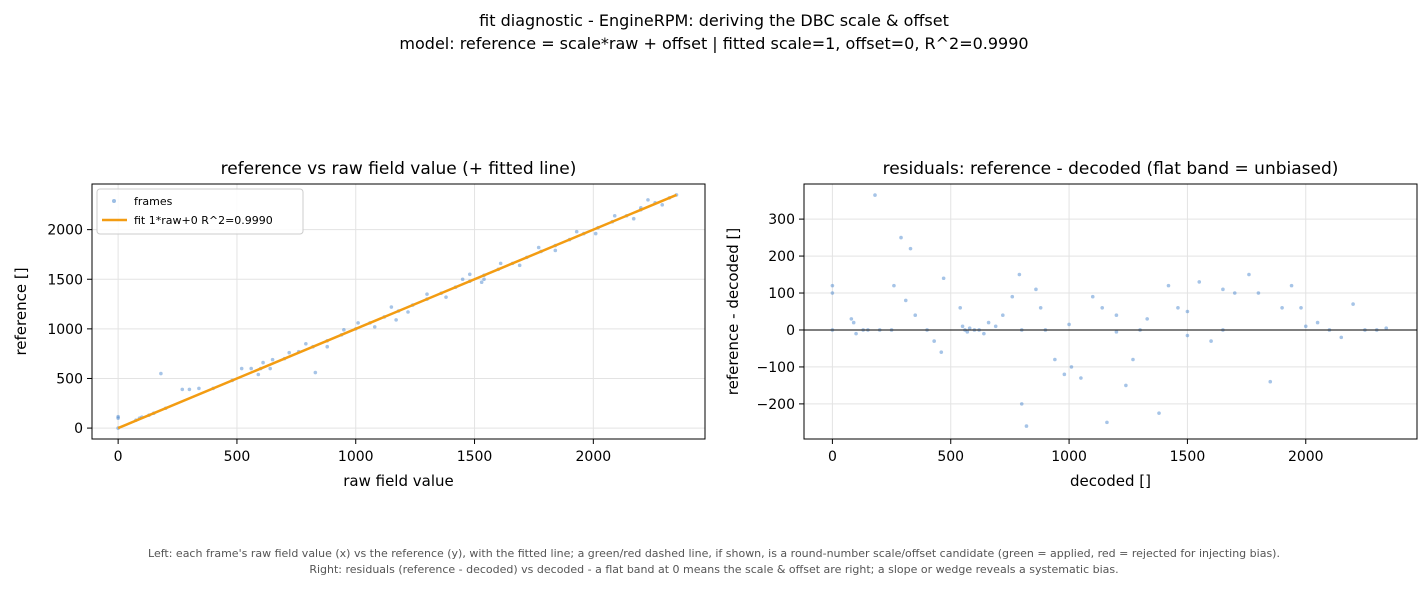  Describe the element at coordinates (356, 457) in the screenshot. I see `left-x-tick-label: 1000` at that location.